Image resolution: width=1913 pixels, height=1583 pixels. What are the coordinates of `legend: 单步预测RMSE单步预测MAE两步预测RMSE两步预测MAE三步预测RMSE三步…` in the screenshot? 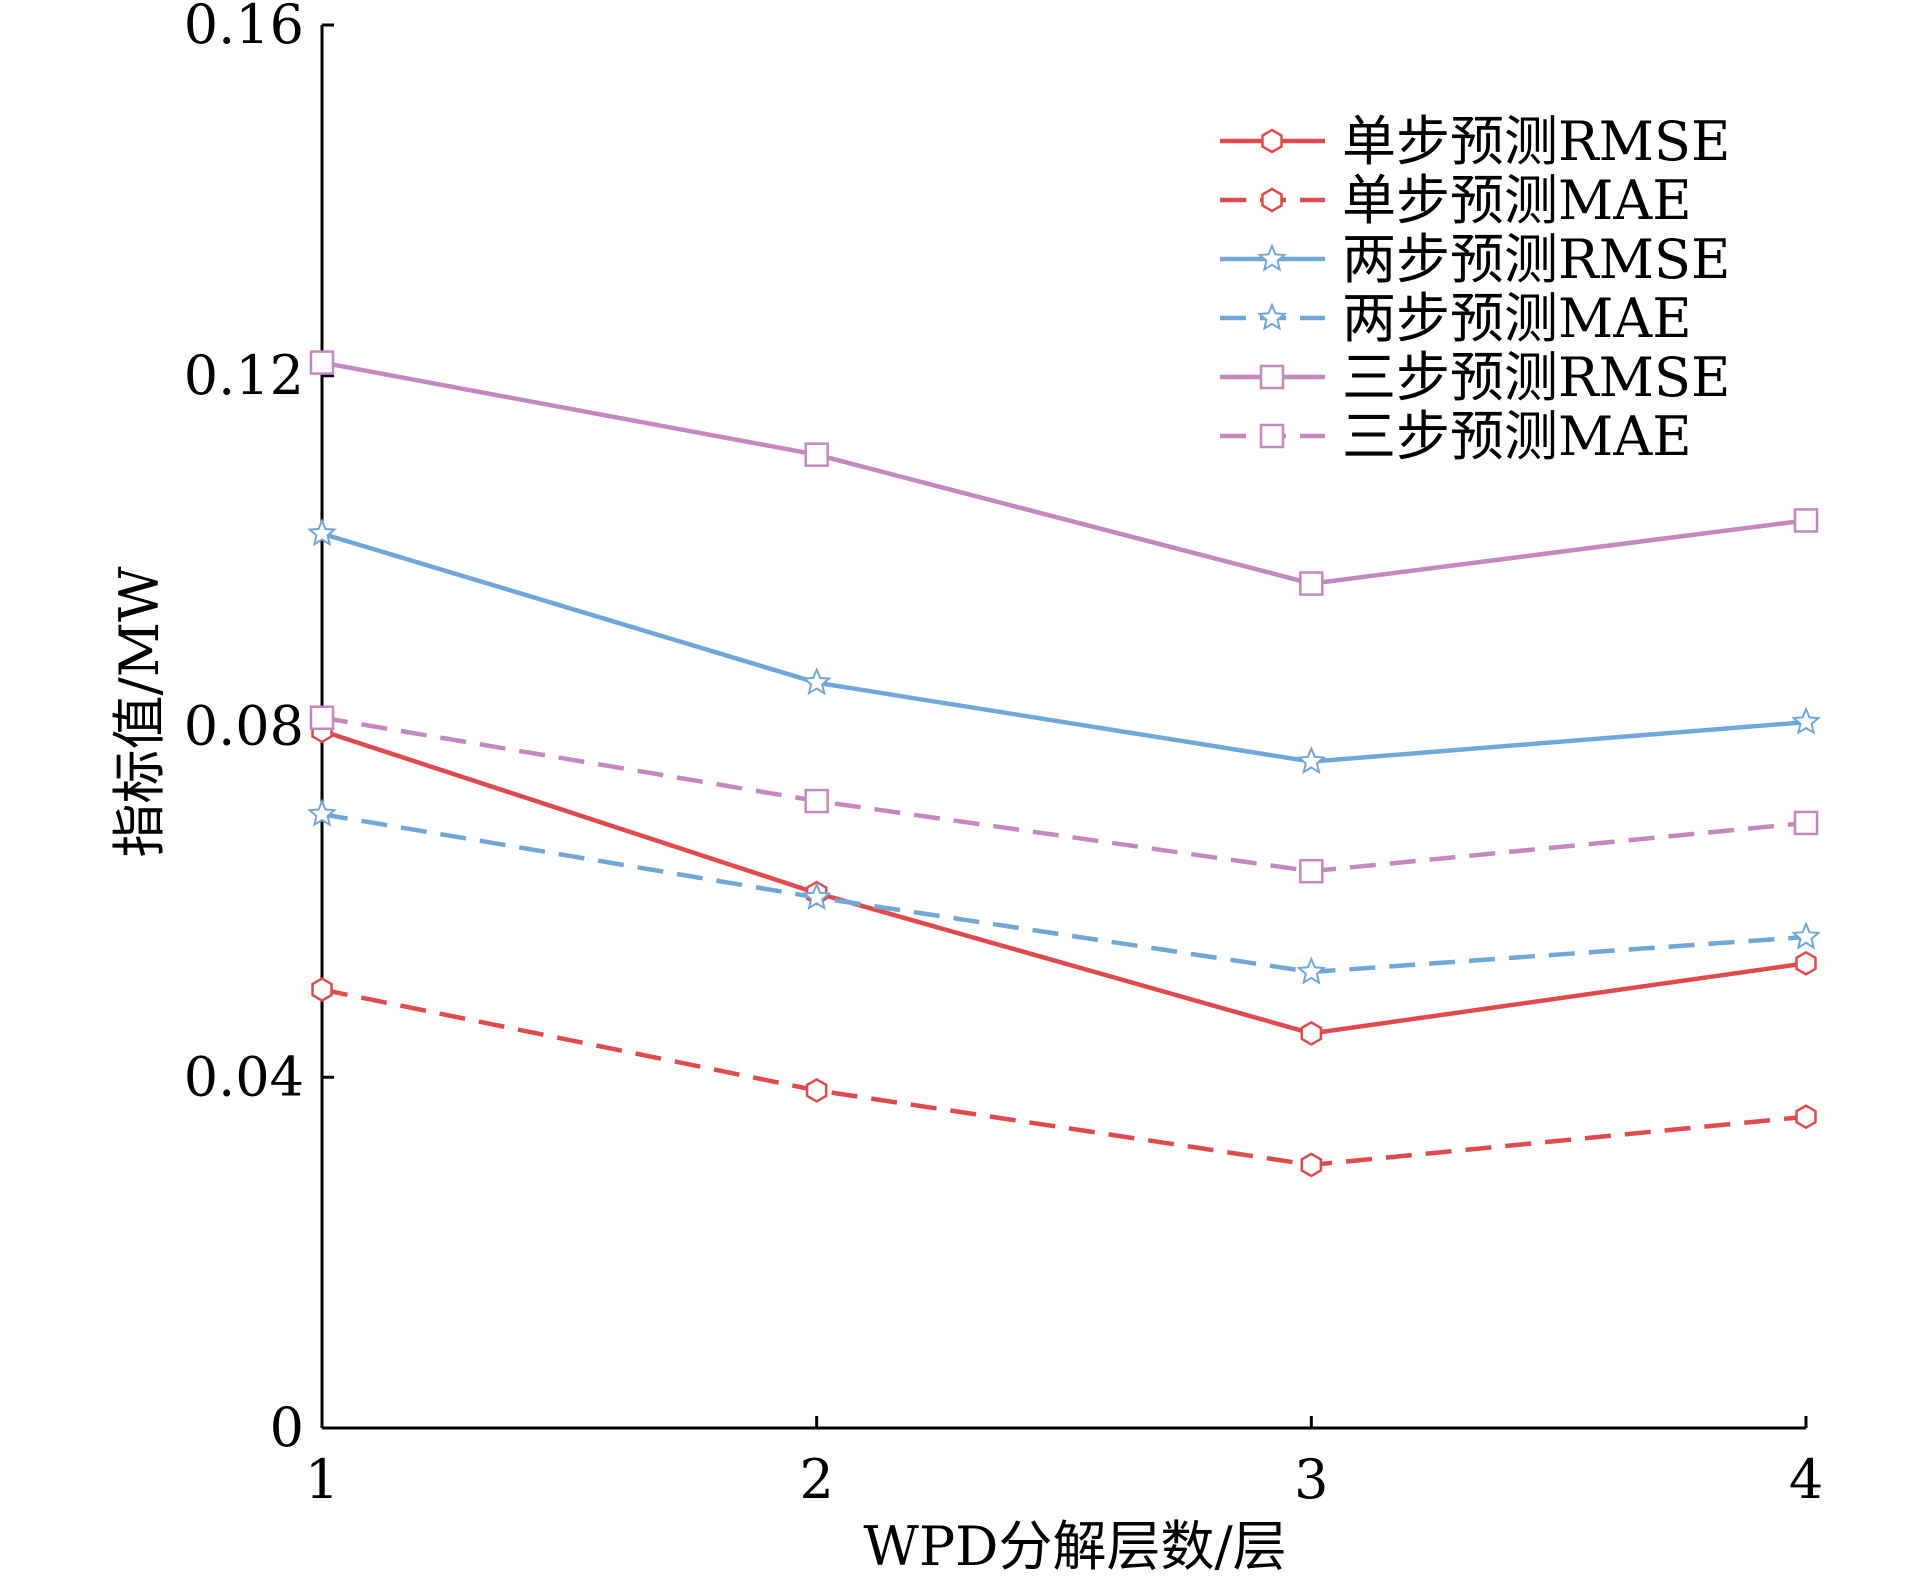 It's located at (1475, 289).